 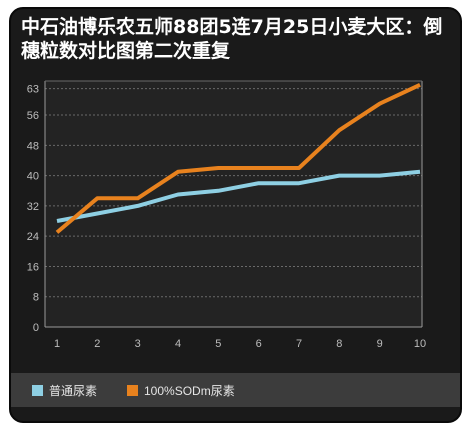 I want to click on x-tick-label: 9, so click(x=380, y=344).